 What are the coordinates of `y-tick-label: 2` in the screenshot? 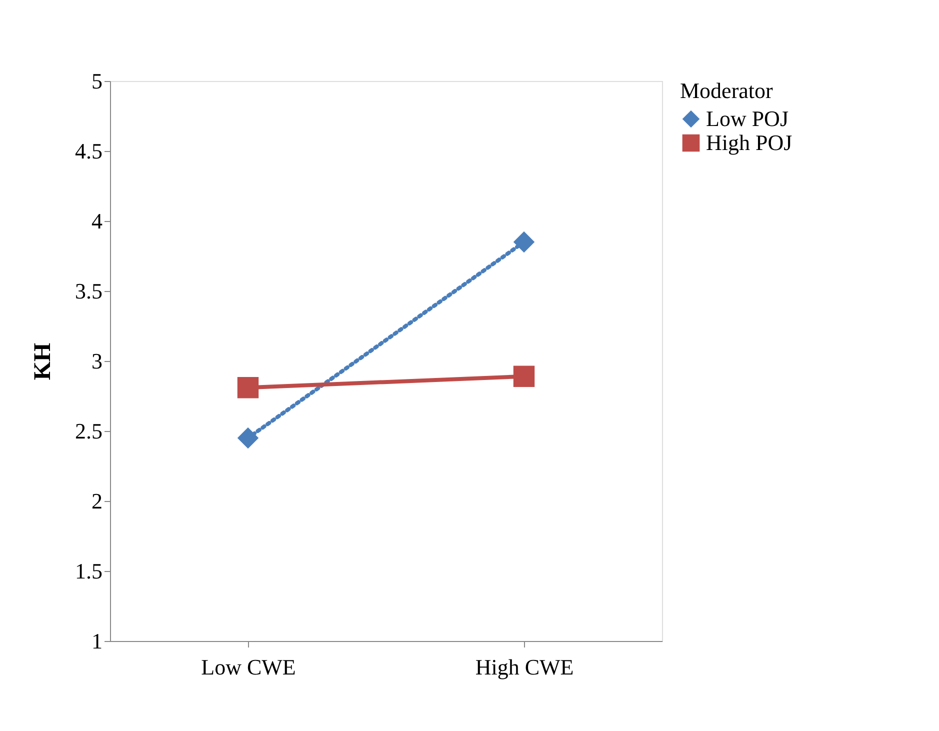 It's located at (97, 501).